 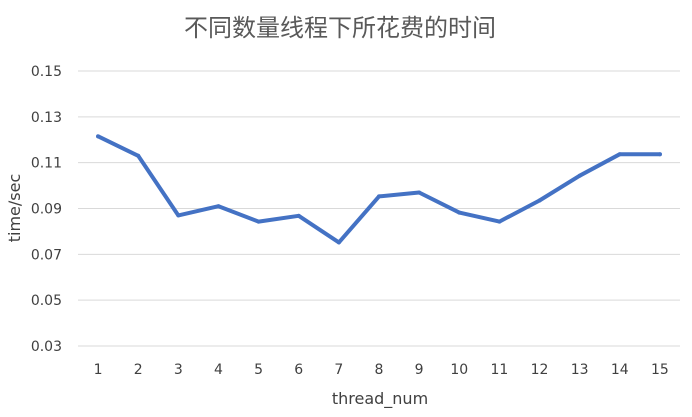 I want to click on x-tick-label: 15, so click(x=660, y=370).